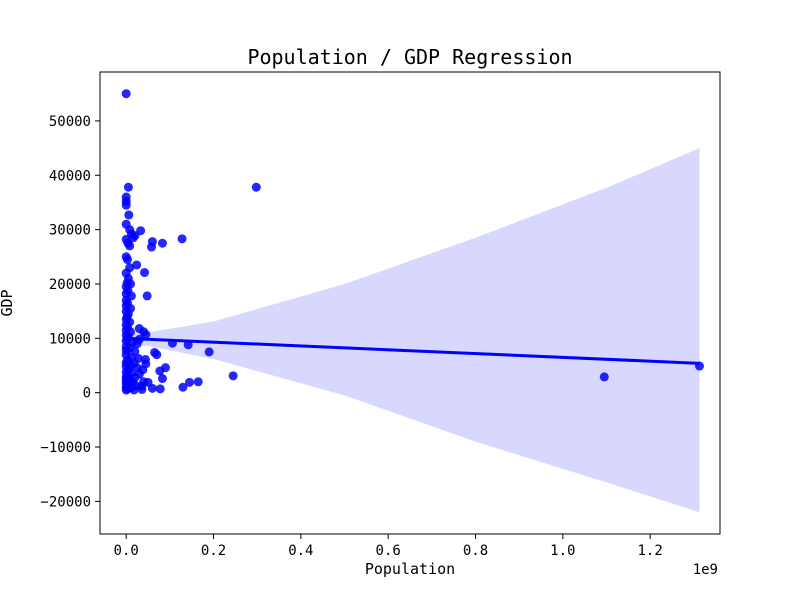  I want to click on x-axis-ticks: 0.0 0.2 0.4 0.6 0.8 1.0 1.2, so click(388, 546).